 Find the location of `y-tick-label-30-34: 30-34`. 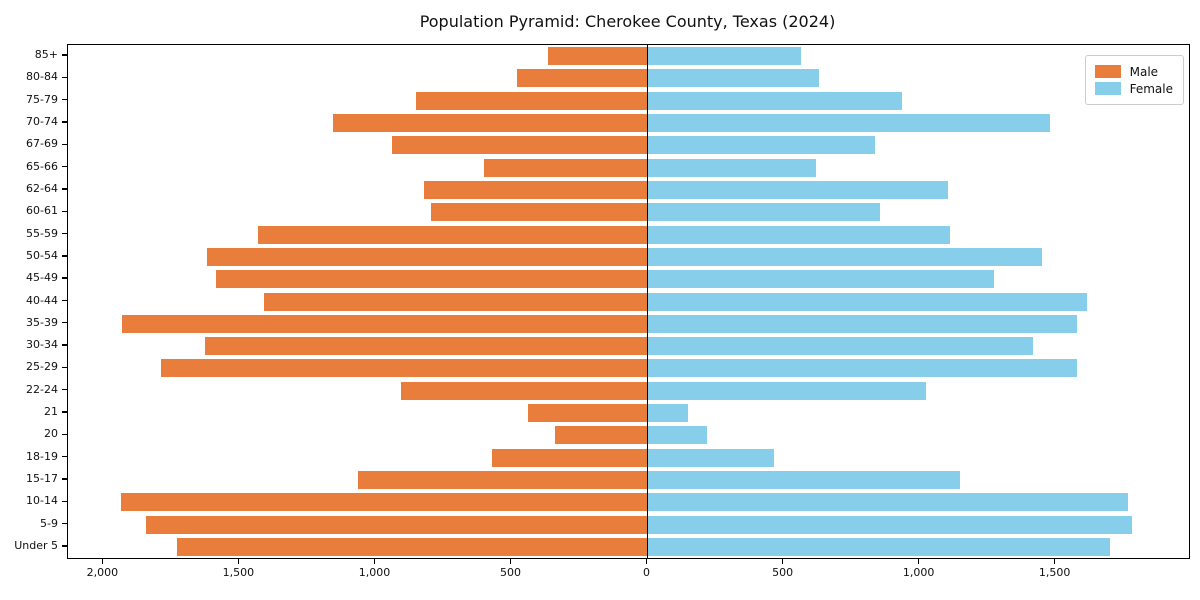

y-tick-label-30-34: 30-34 is located at coordinates (42, 345).